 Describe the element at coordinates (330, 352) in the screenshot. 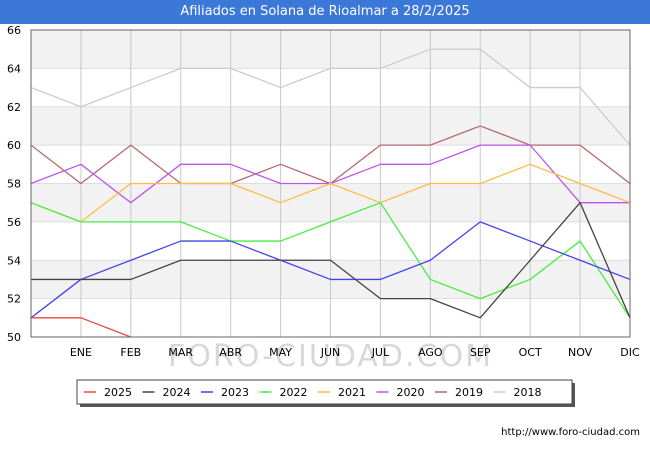

I see `x-tick-label: JUN` at that location.